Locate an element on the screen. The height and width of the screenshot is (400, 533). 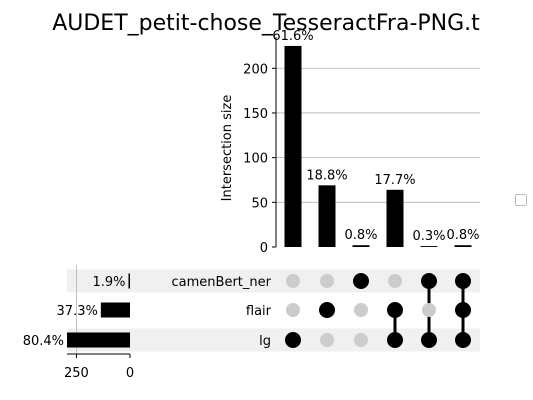
set-size-label-2: 80.4% is located at coordinates (43, 341).